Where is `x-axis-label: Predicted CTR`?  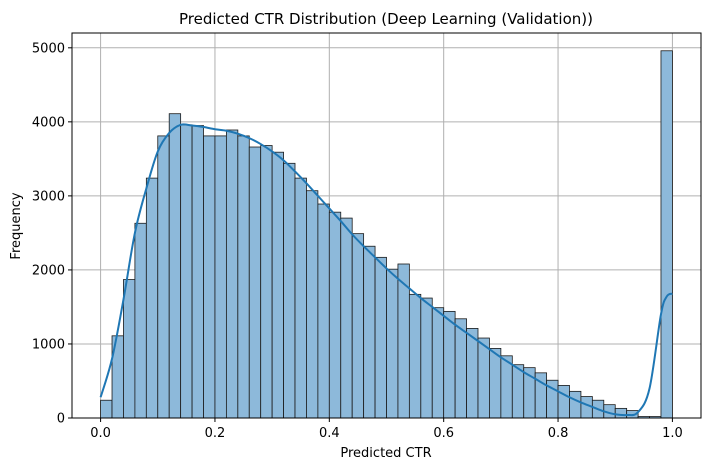 x-axis-label: Predicted CTR is located at coordinates (385, 453).